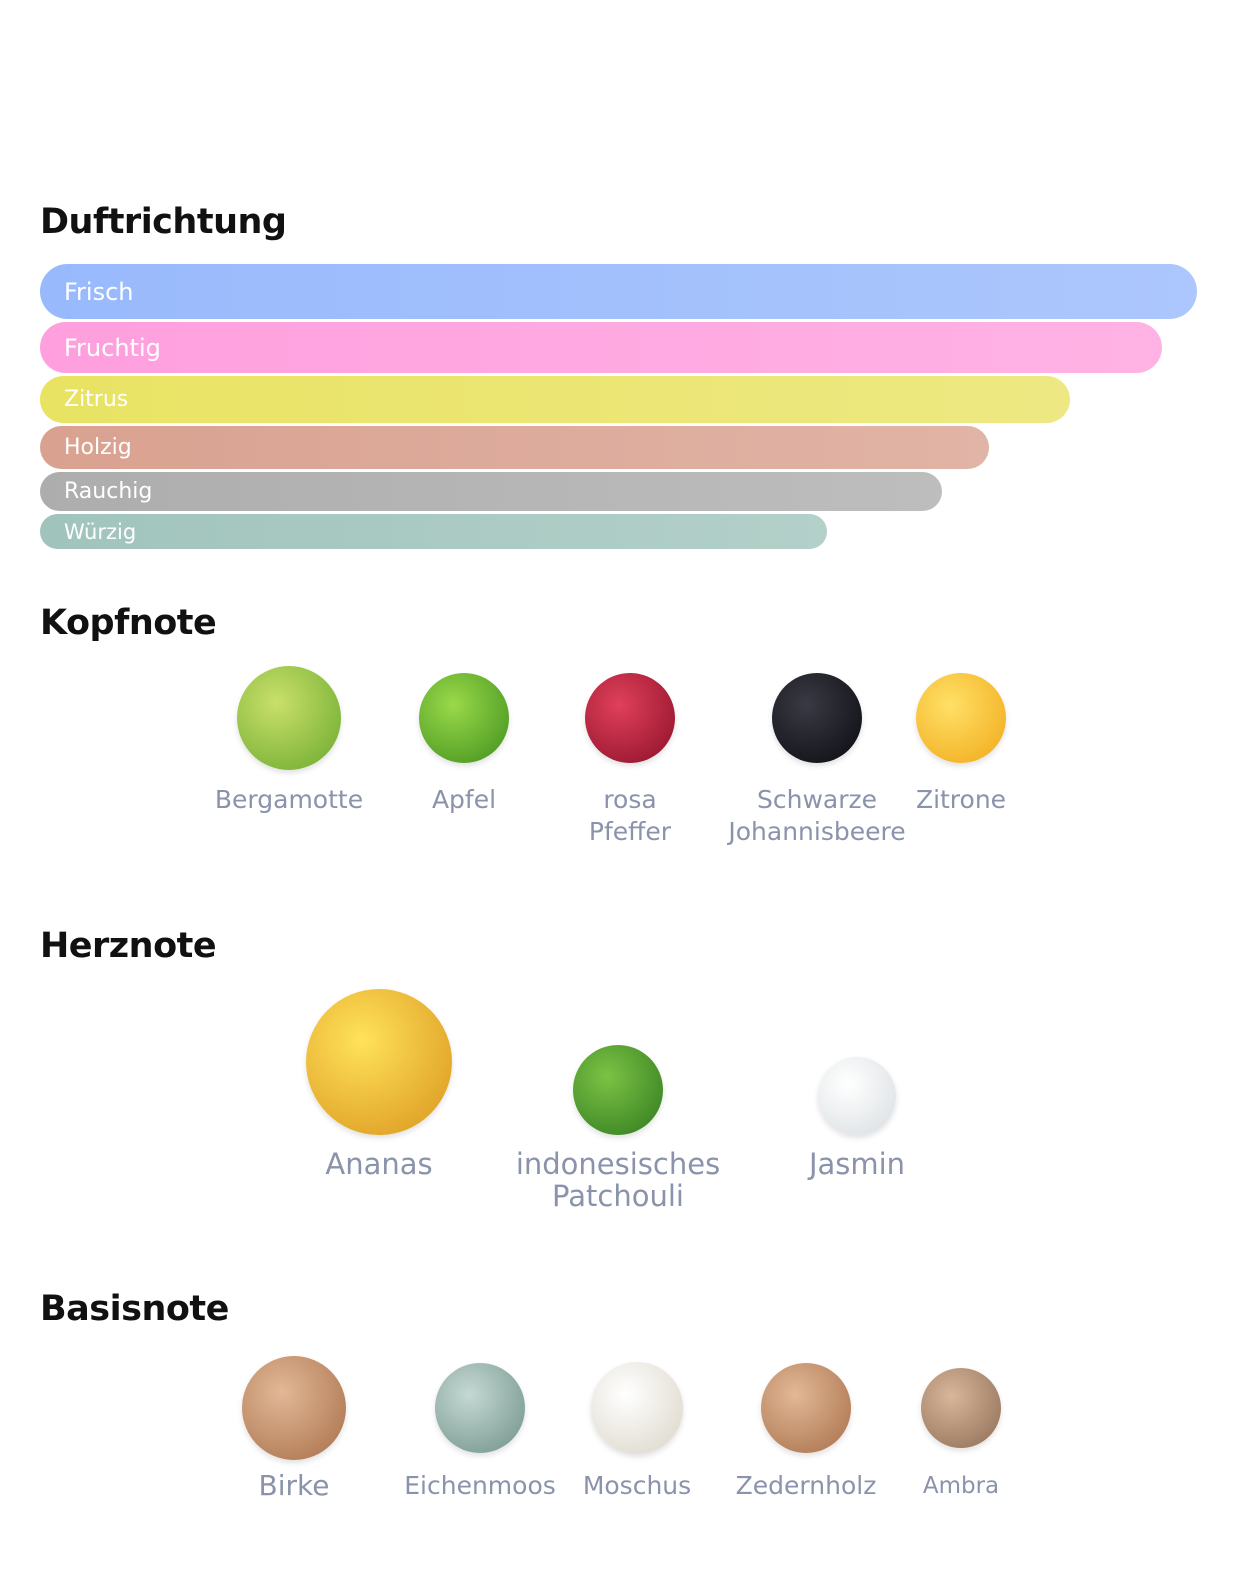 Image resolution: width=1240 pixels, height=1572 pixels. I want to click on note-label: Jasmin, so click(857, 1164).